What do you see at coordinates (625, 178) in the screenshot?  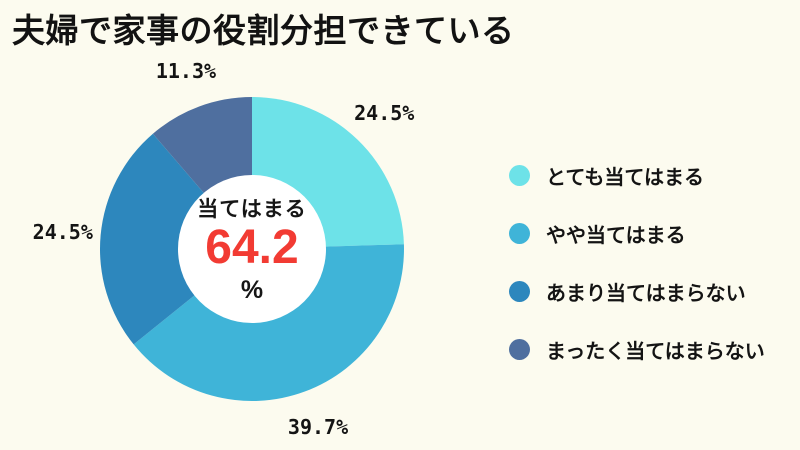 I see `legend-item-label: とても当てはまる` at bounding box center [625, 178].